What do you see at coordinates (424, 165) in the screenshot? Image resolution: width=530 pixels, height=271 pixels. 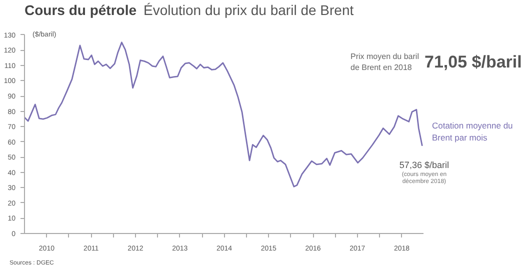 I see `annotation: 57,36 $/baril` at bounding box center [424, 165].